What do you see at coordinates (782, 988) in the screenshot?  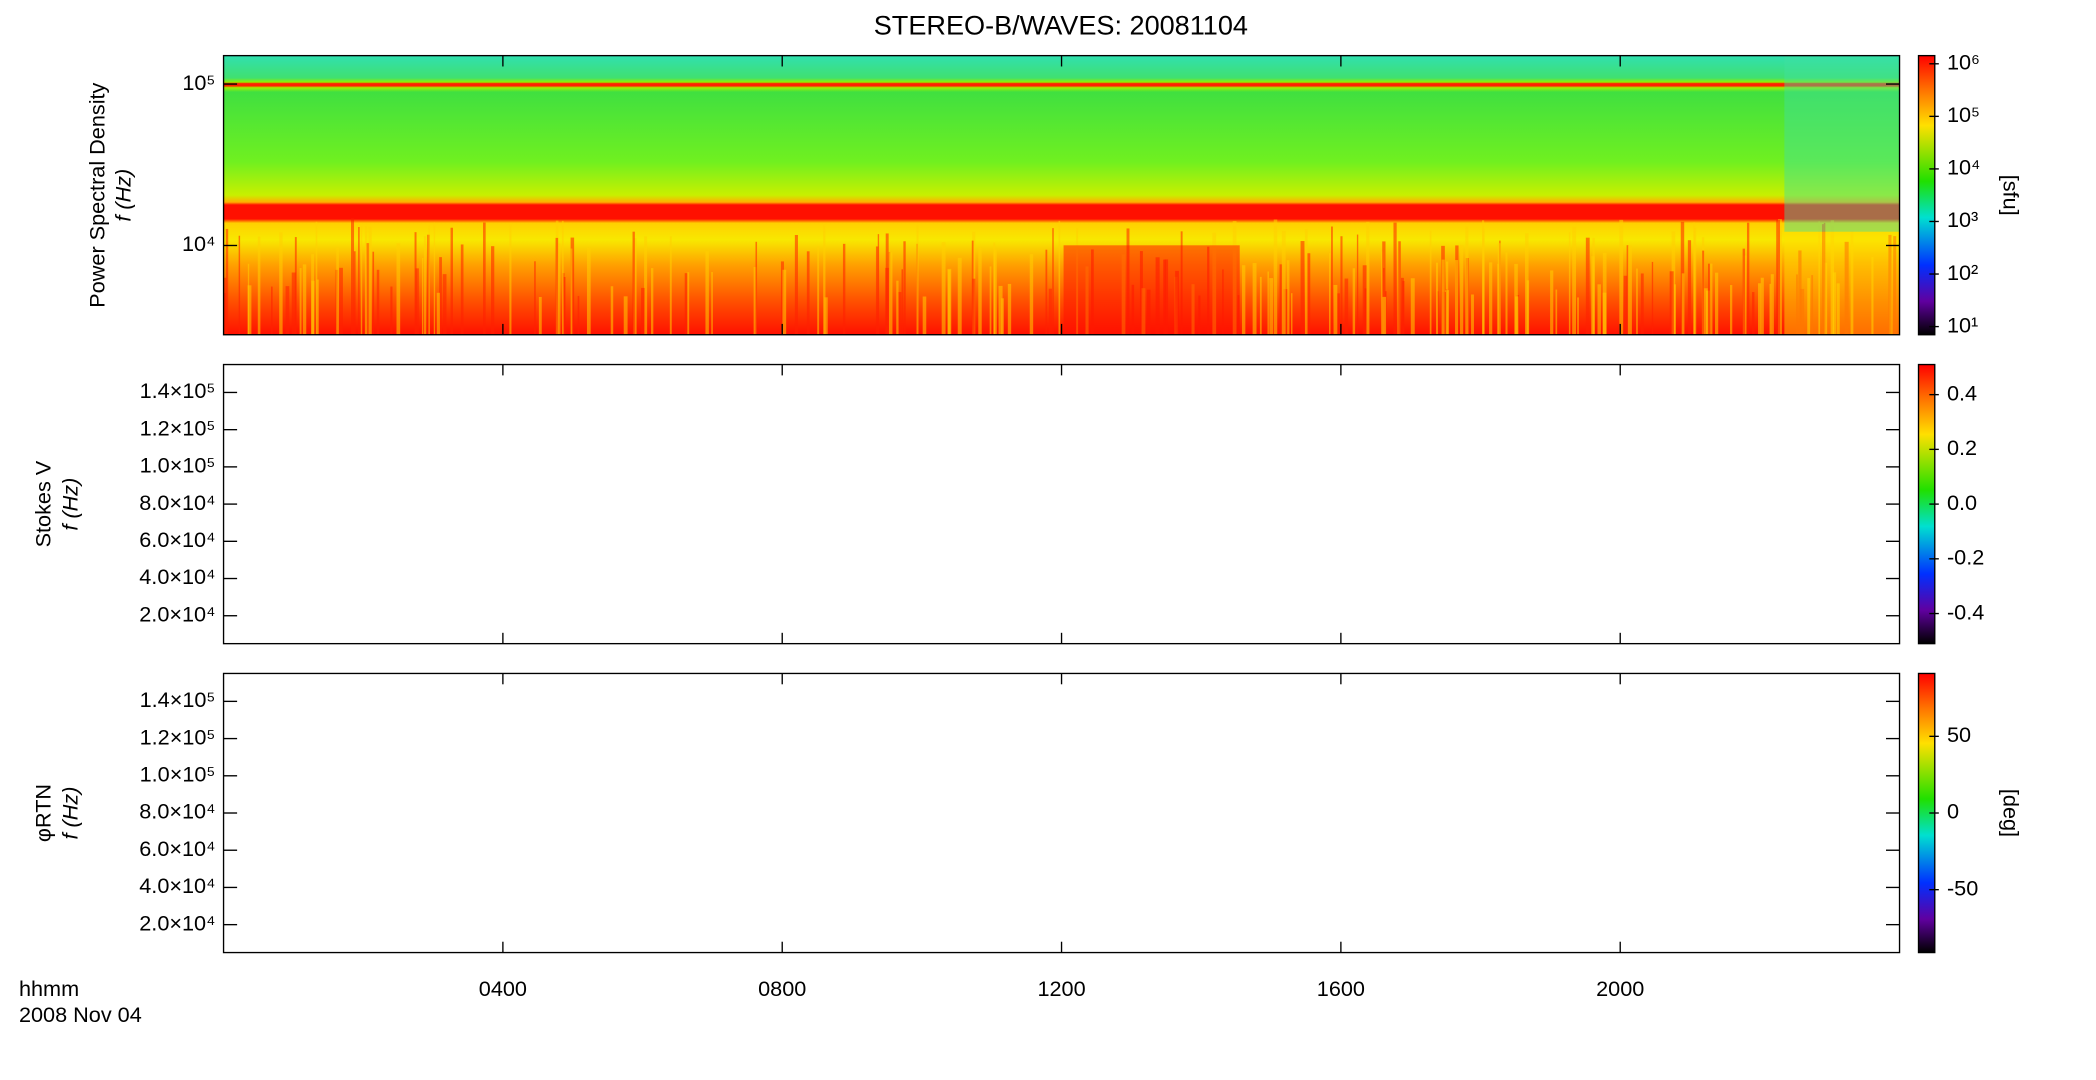 I see `x-tick-label: 0800` at bounding box center [782, 988].